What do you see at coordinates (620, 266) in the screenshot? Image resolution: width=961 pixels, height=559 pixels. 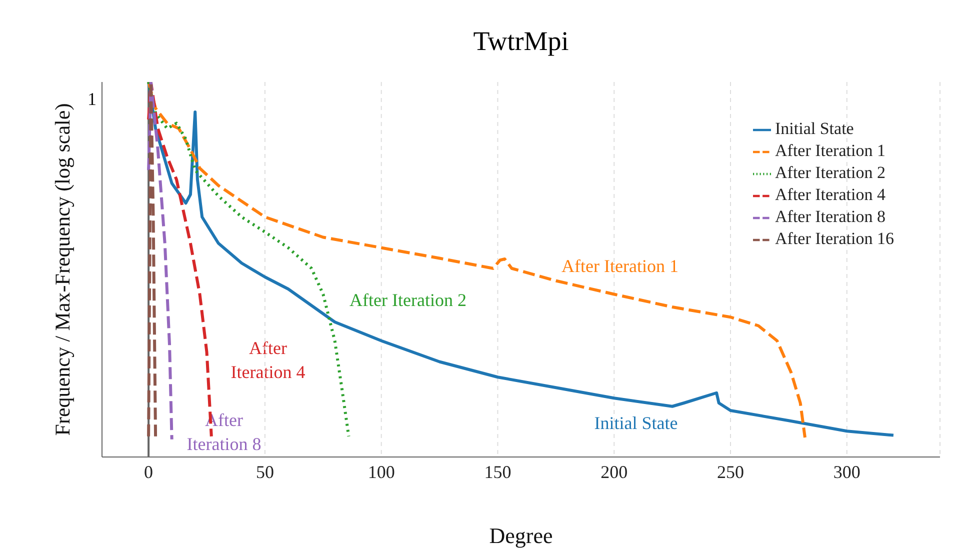 I see `annotation: After Iteration 1` at bounding box center [620, 266].